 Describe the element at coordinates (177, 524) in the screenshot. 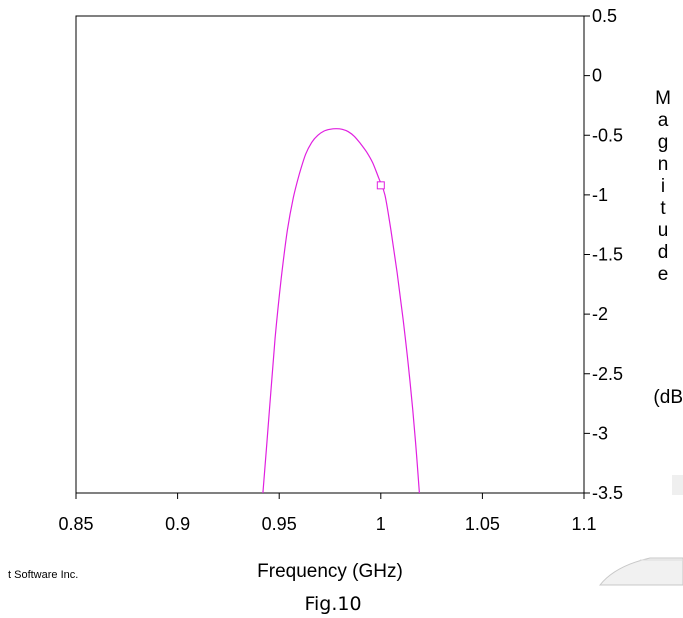

I see `x-tick-label: 0.9` at that location.